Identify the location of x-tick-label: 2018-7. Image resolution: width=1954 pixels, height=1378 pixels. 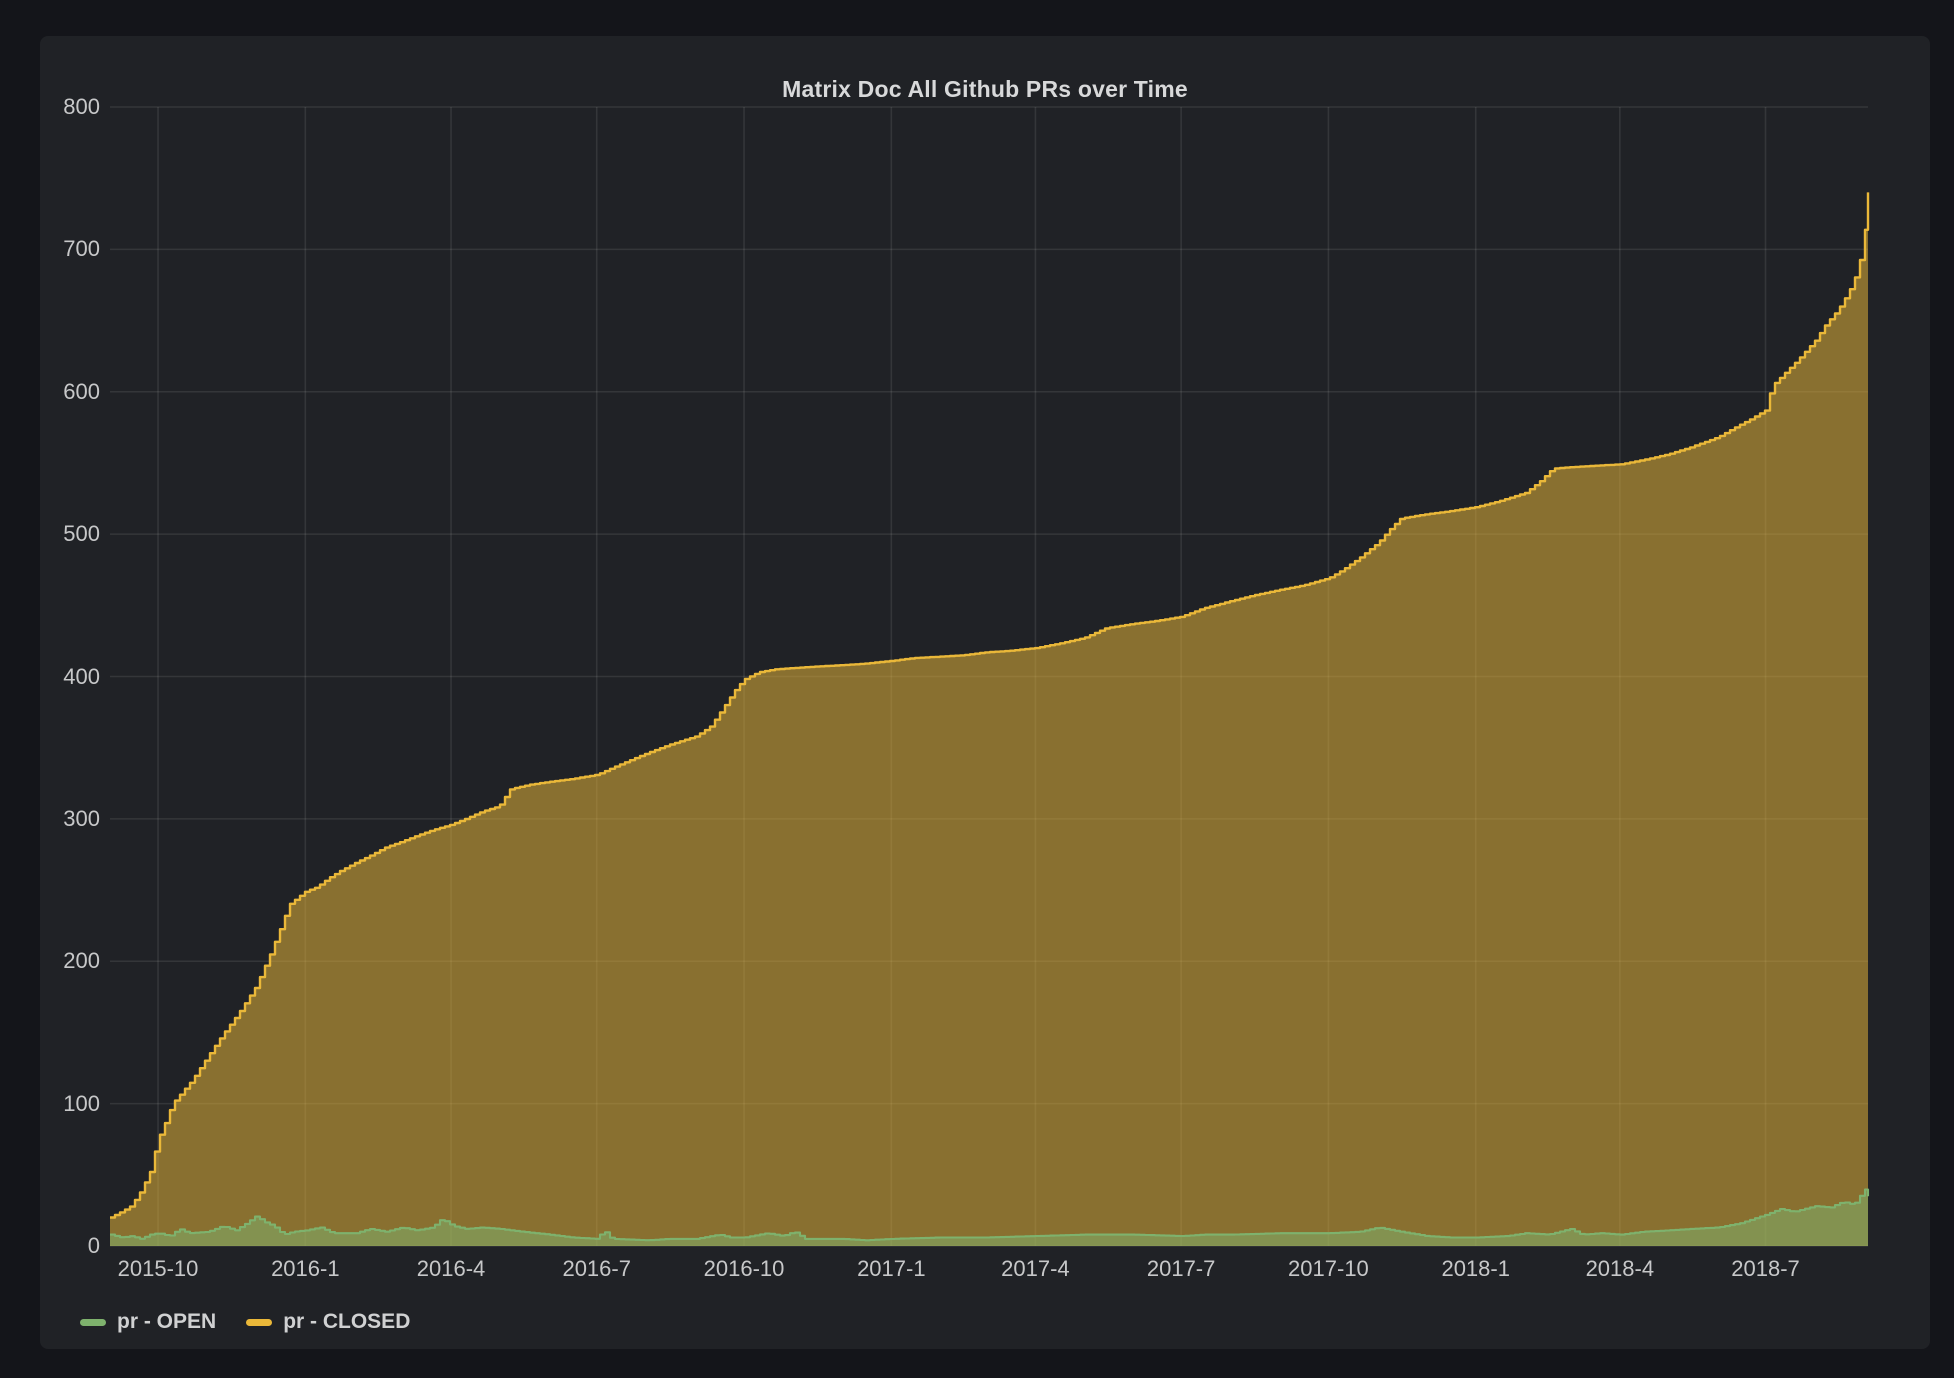
(1765, 1268).